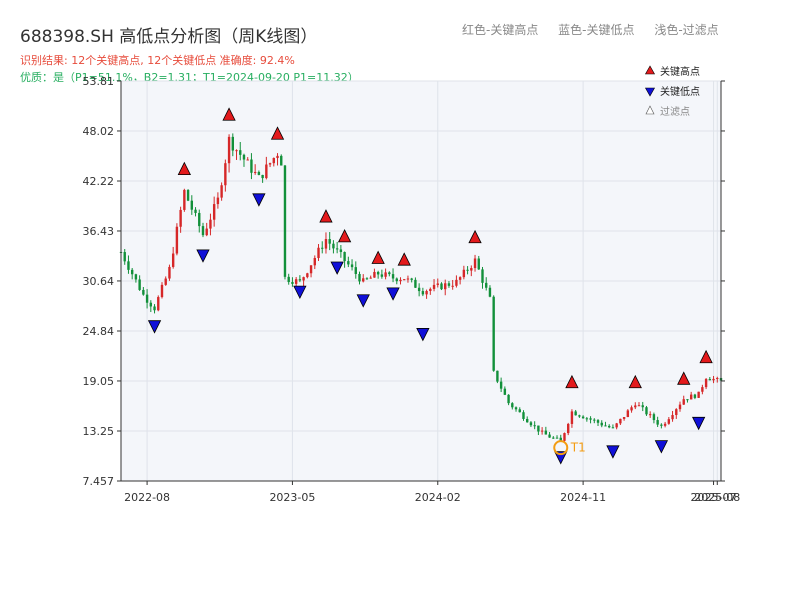 The height and width of the screenshot is (600, 800). Describe the element at coordinates (714, 497) in the screenshot. I see `x-tick-label: 2025-07` at that location.